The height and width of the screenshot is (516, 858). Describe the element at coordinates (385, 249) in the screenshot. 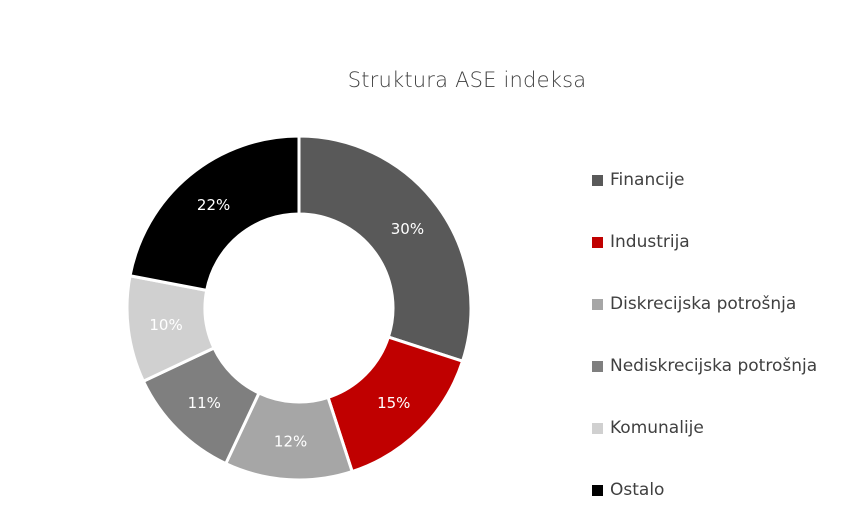

I see `slice-financije` at that location.